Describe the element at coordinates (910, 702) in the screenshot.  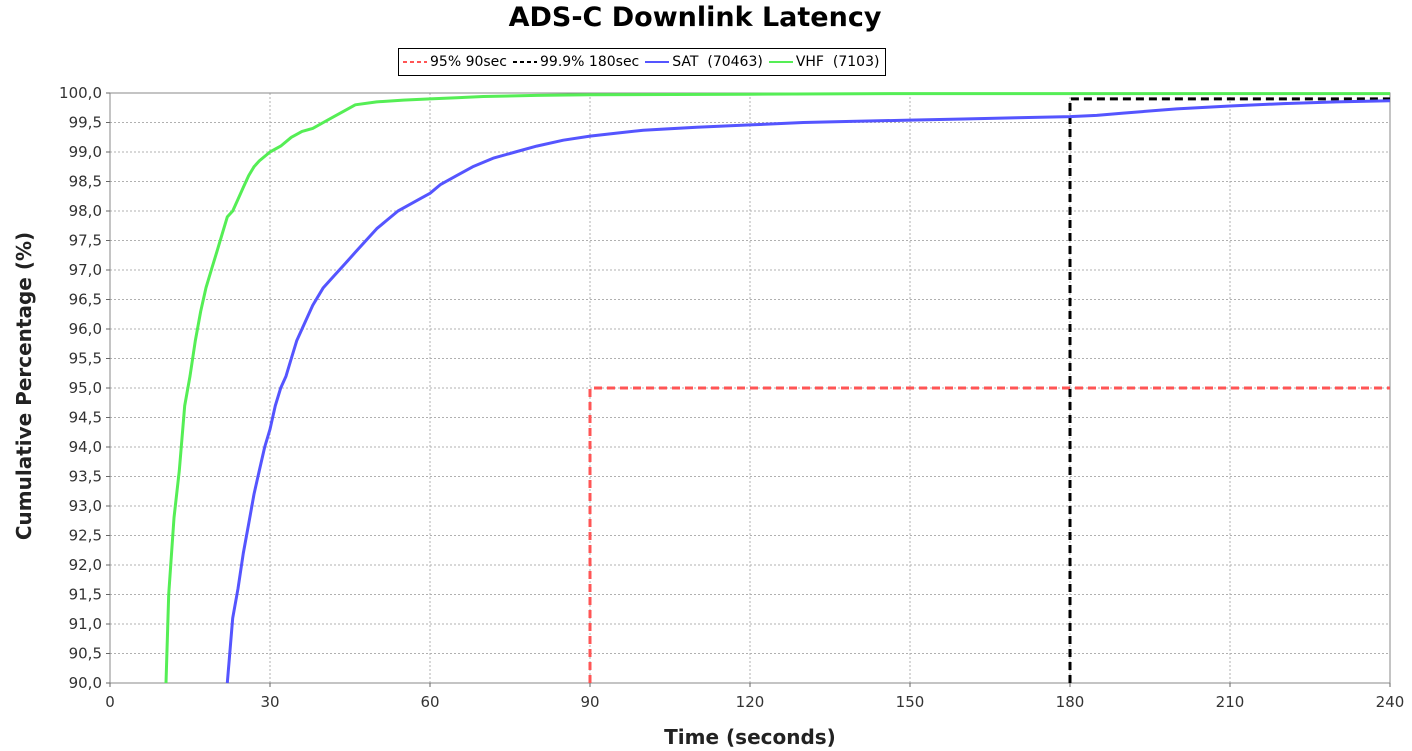
I see `x-tick-label: 150` at that location.